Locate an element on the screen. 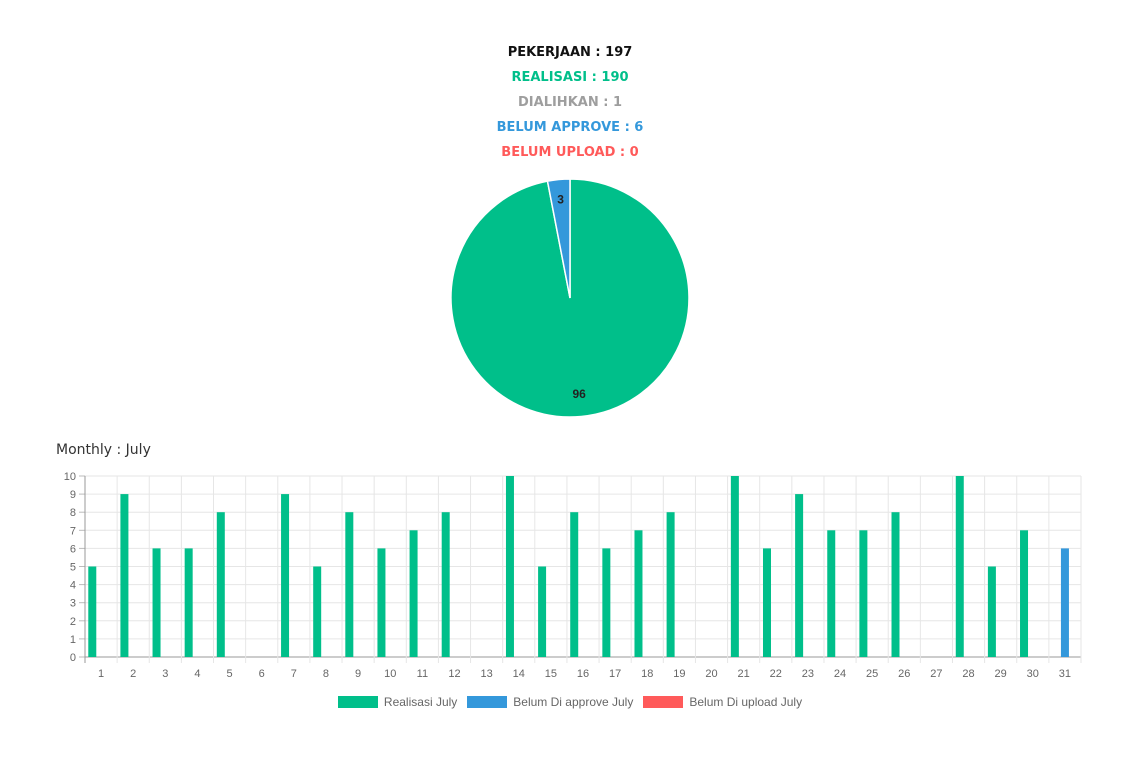  x-tick-label: 30 is located at coordinates (1033, 674).